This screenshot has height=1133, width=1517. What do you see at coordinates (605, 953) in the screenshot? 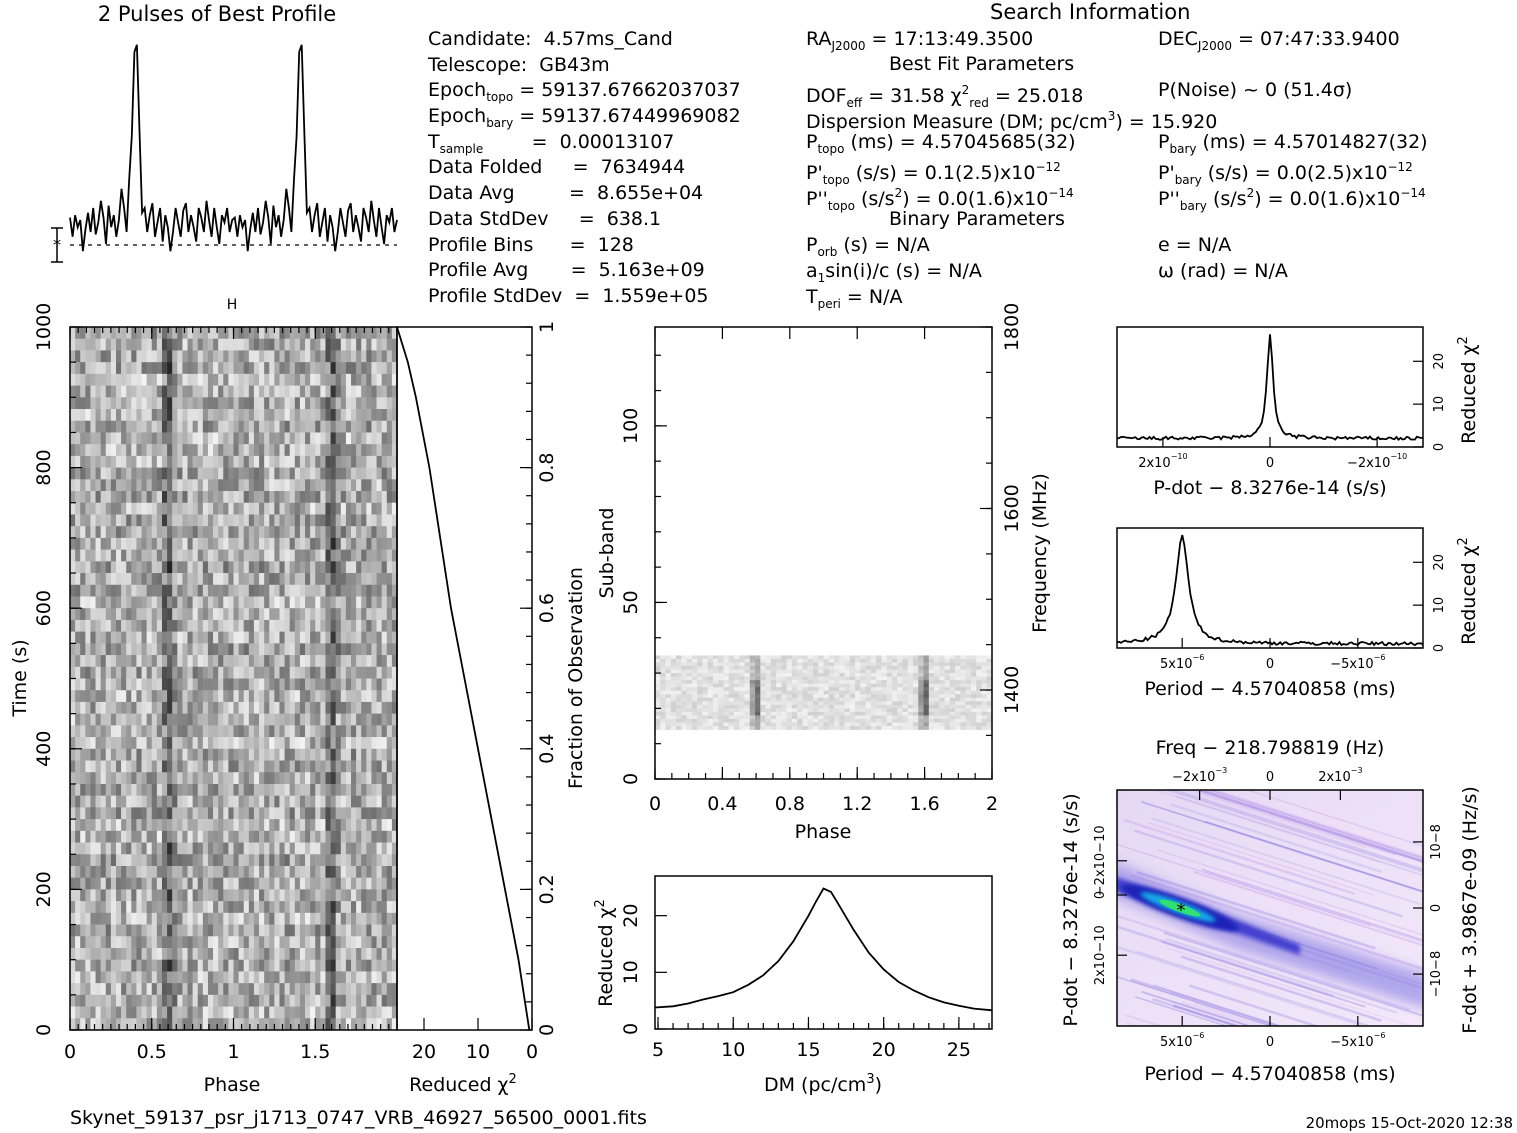
I see `dm-ylabel: Reduced χ2` at bounding box center [605, 953].